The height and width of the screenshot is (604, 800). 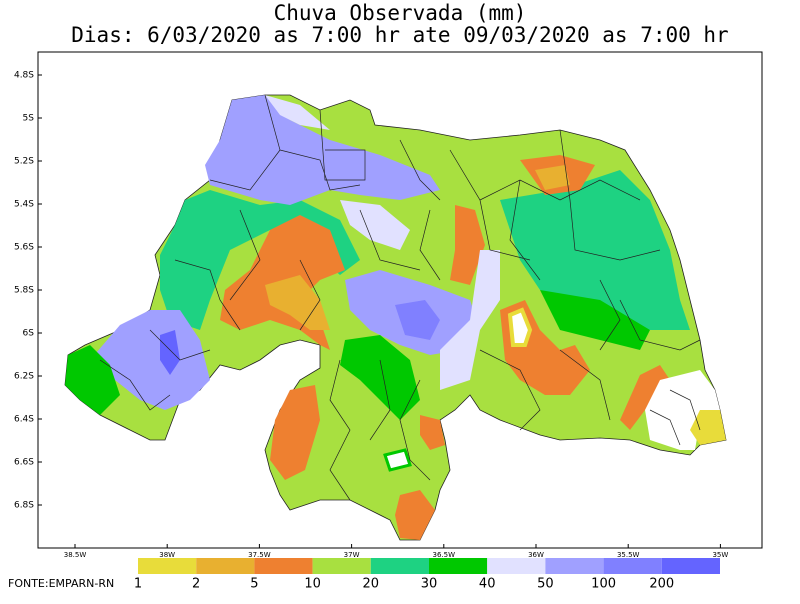 What do you see at coordinates (24, 420) in the screenshot?
I see `latitude-label: 6.4S` at bounding box center [24, 420].